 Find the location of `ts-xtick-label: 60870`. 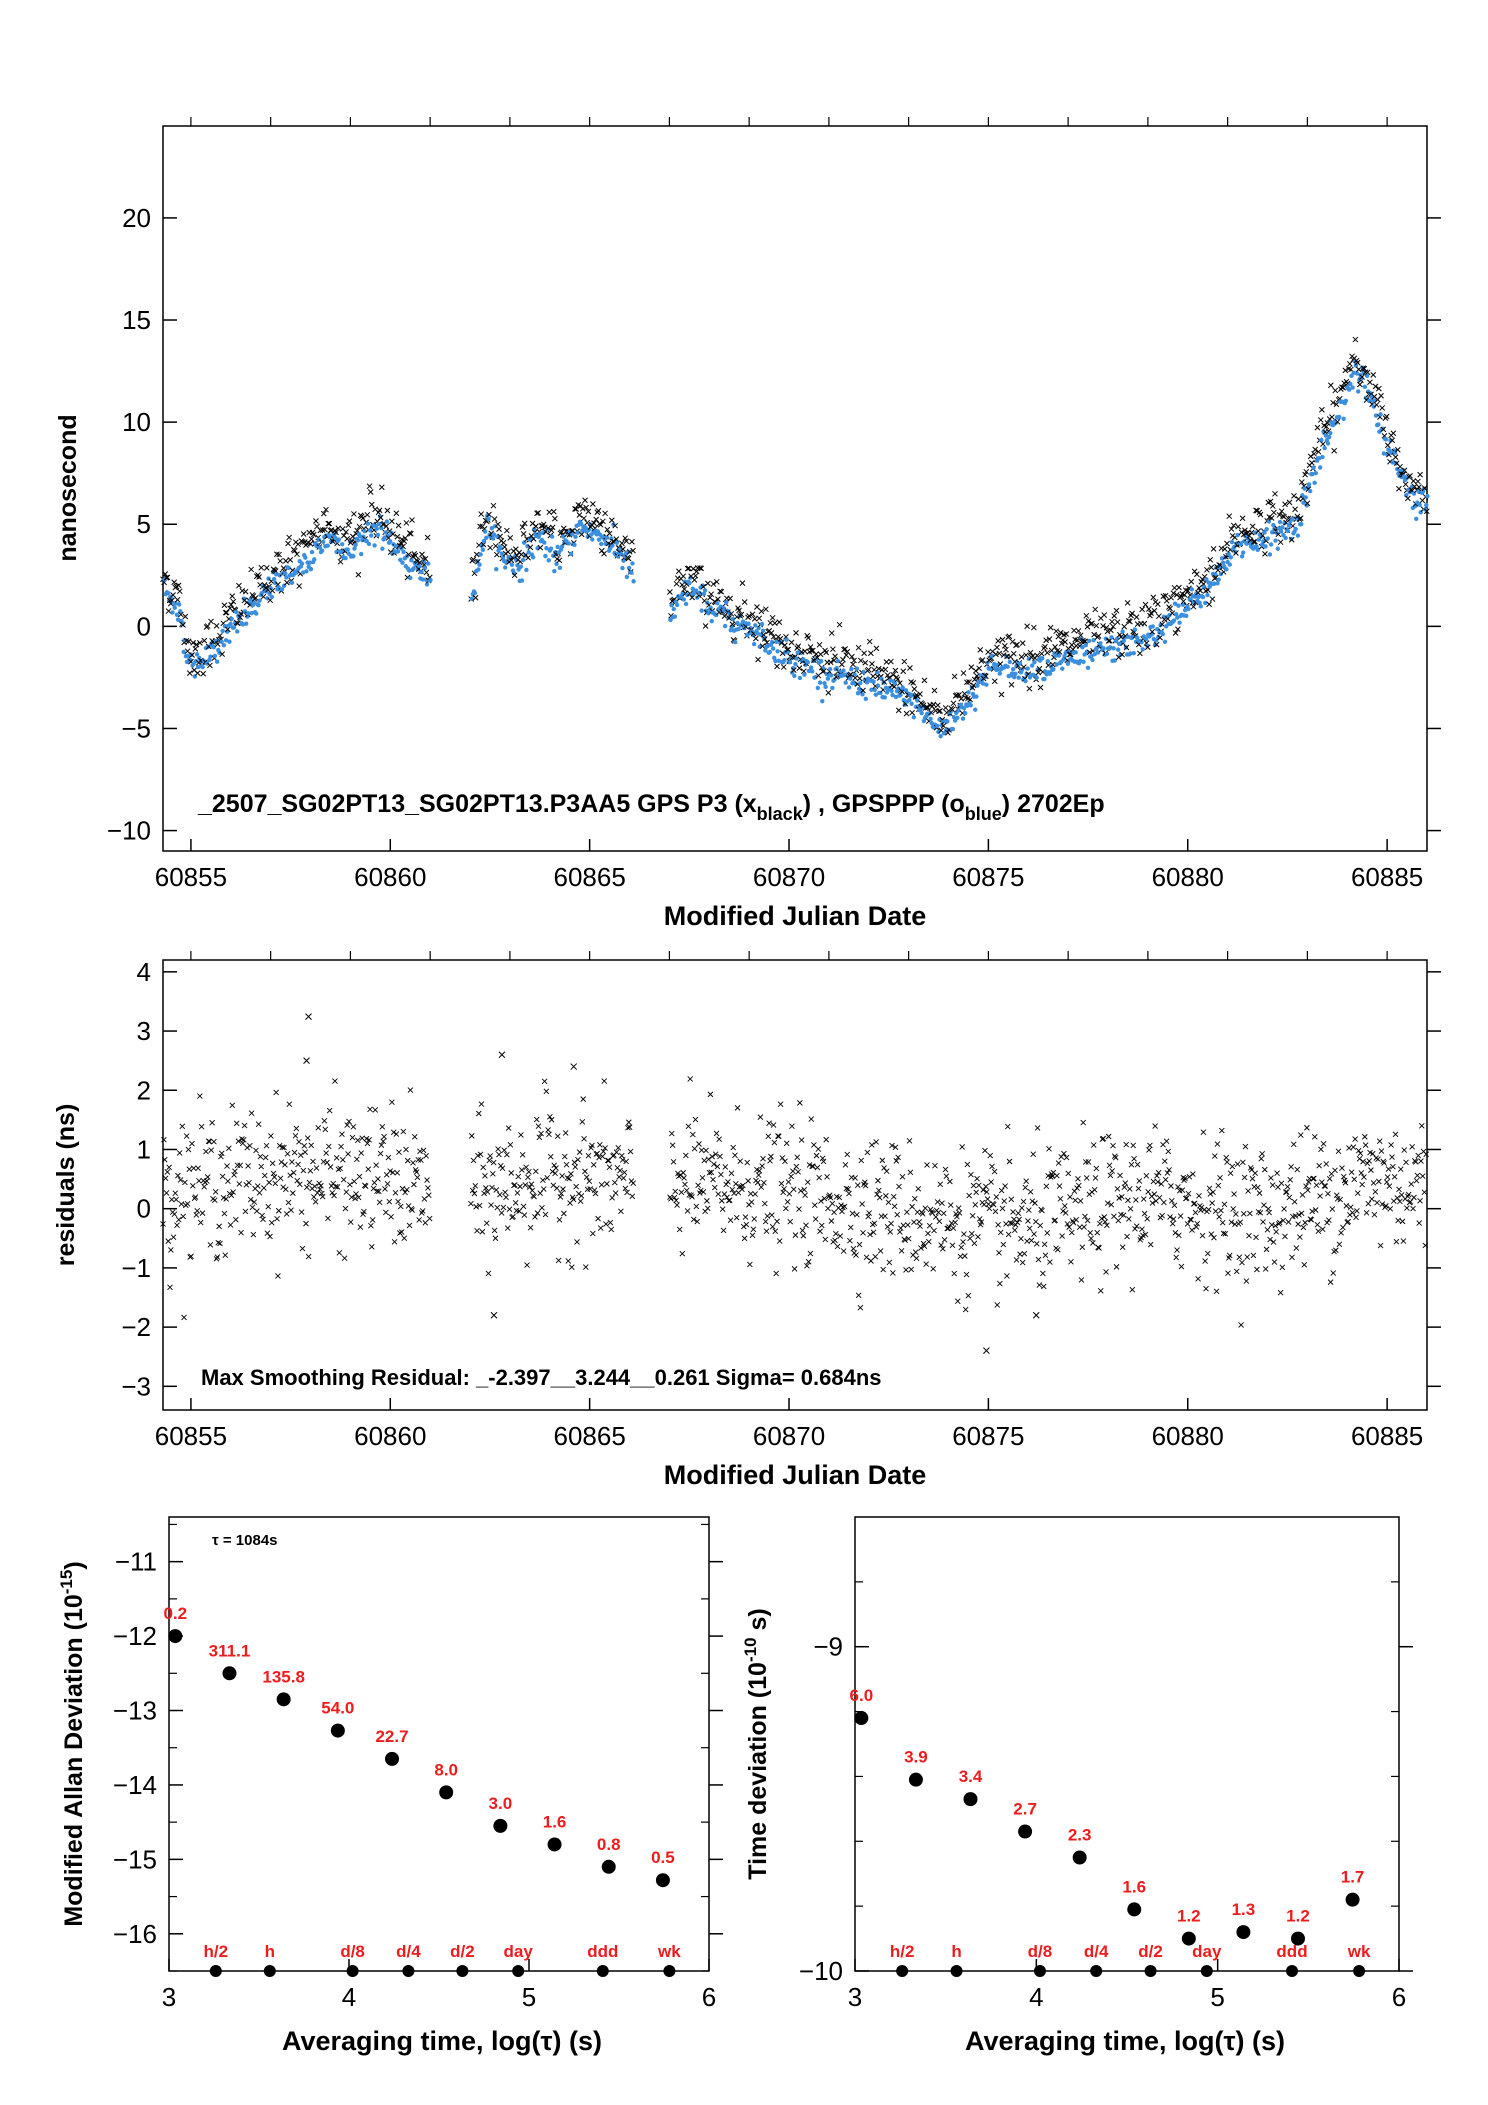

ts-xtick-label: 60870 is located at coordinates (789, 877).